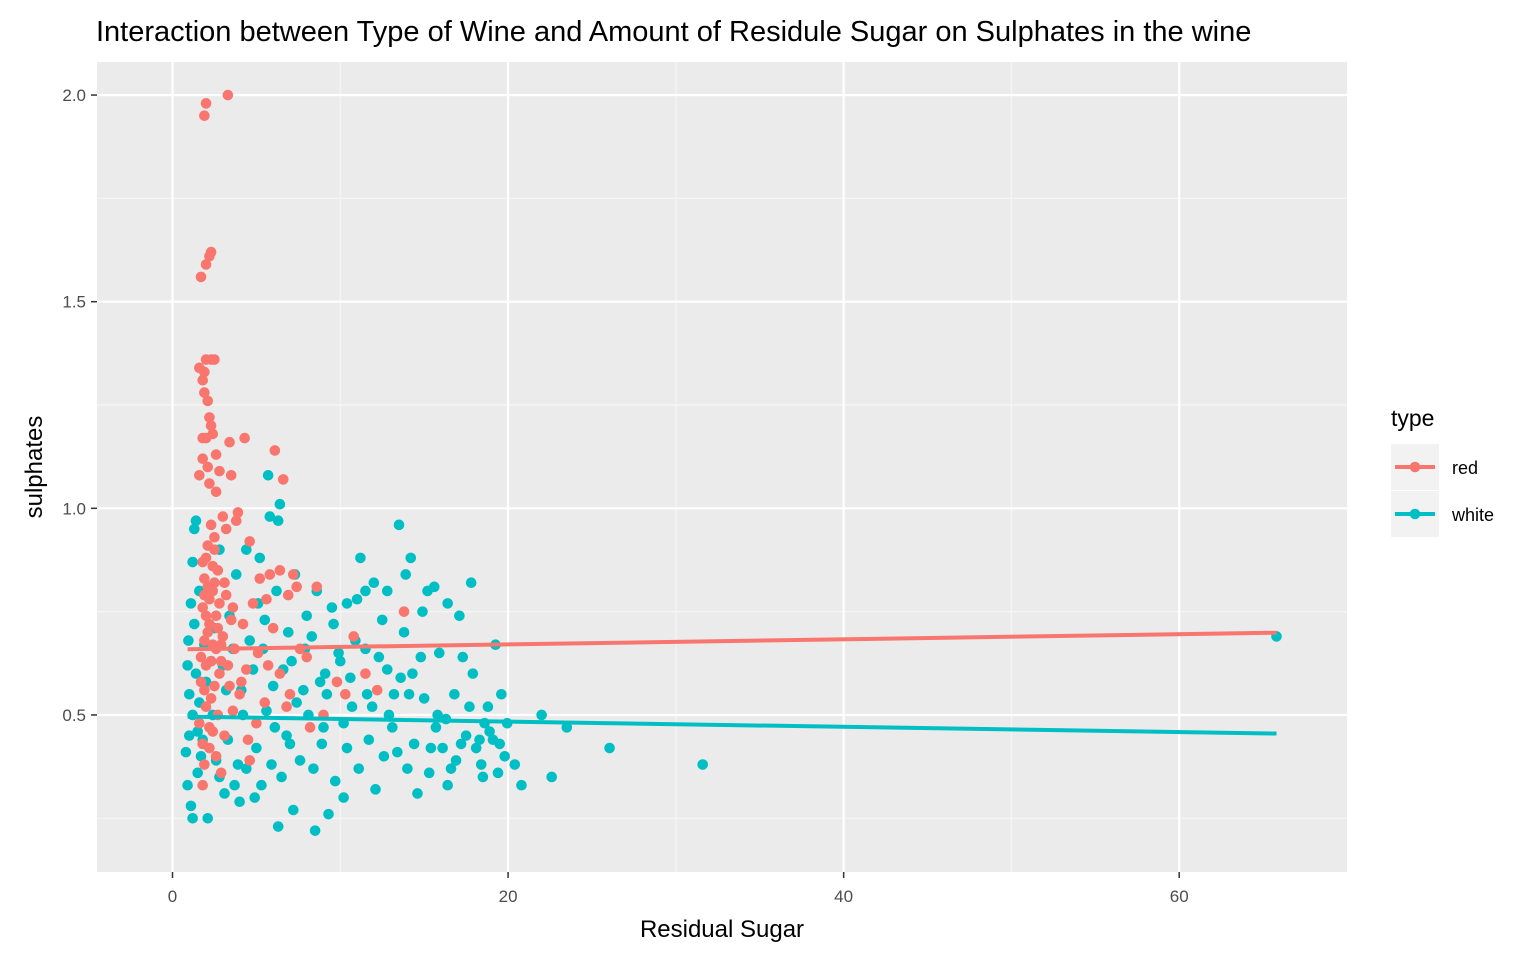 The height and width of the screenshot is (960, 1536). What do you see at coordinates (678, 889) in the screenshot?
I see `x-axis: 0 20 40 60` at bounding box center [678, 889].